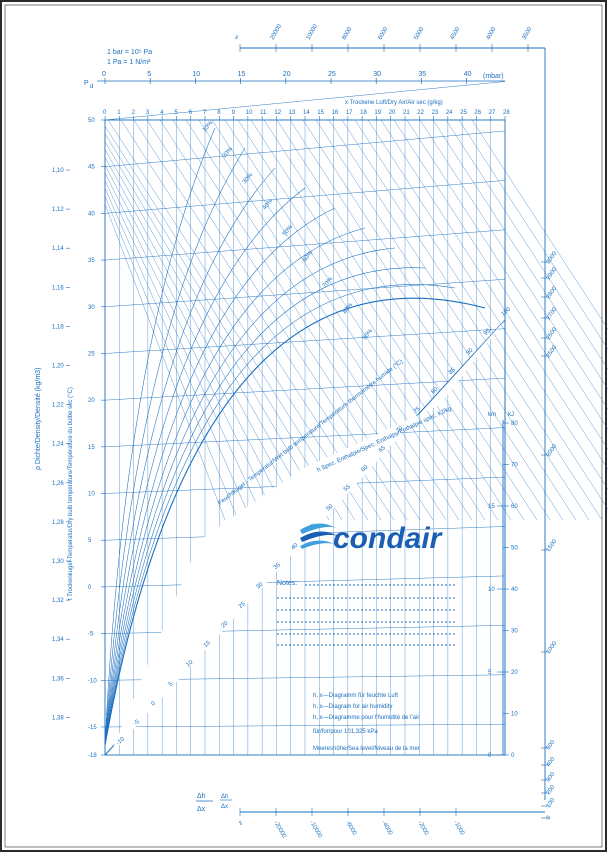  What do you see at coordinates (279, 830) in the screenshot?
I see `bottom-scale-label: -20000` at bounding box center [279, 830].